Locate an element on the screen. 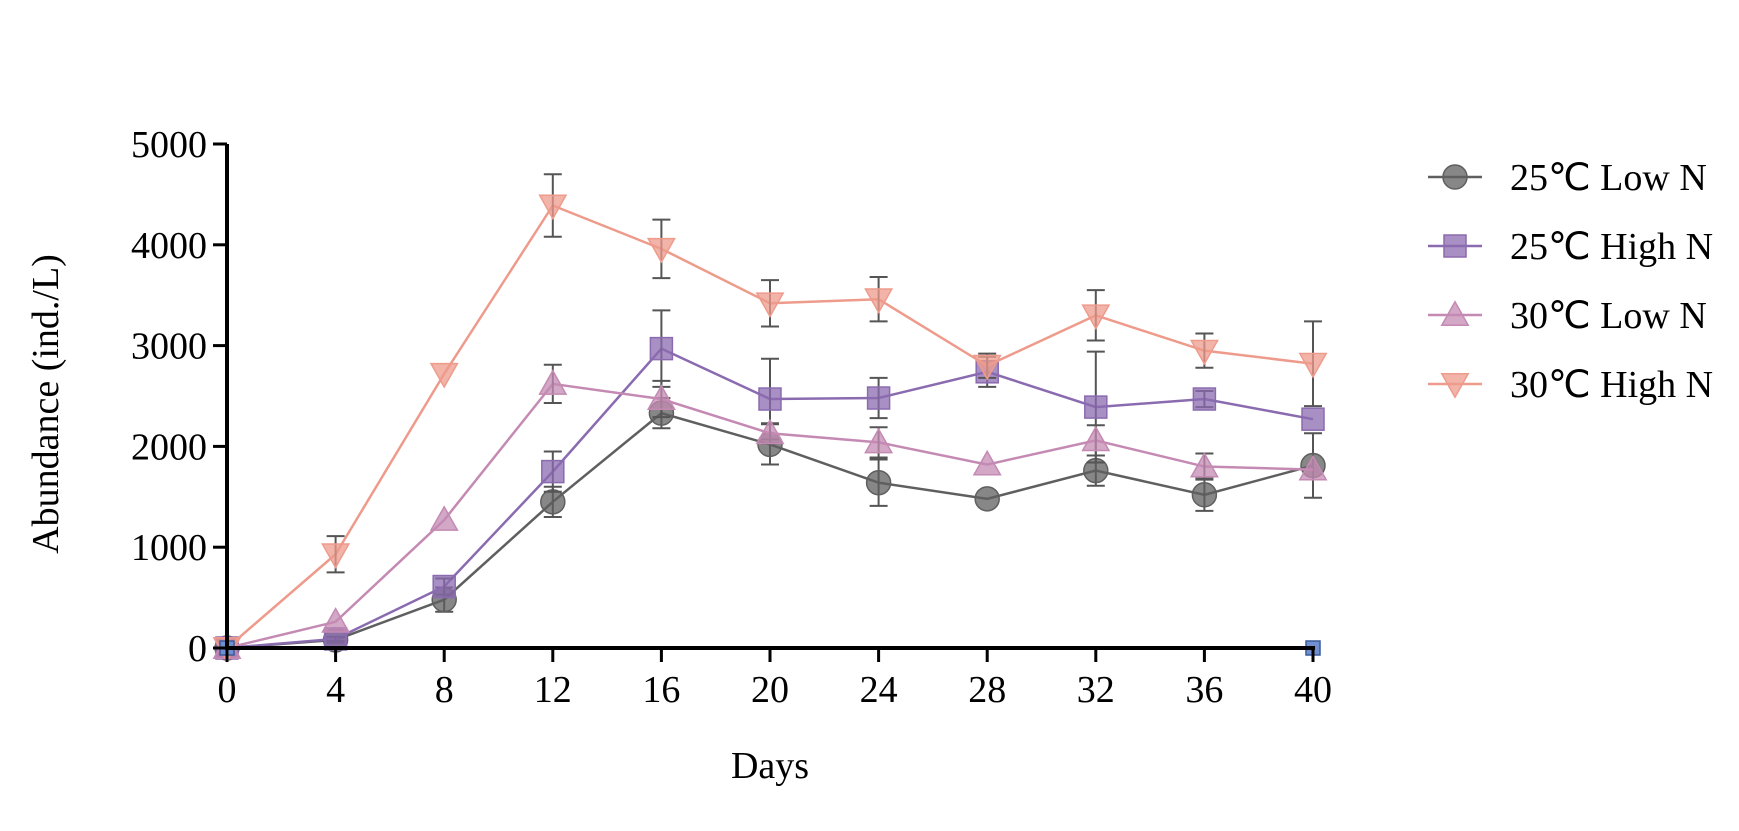 This screenshot has width=1739, height=831. x-tick-label: 28 is located at coordinates (987, 690).